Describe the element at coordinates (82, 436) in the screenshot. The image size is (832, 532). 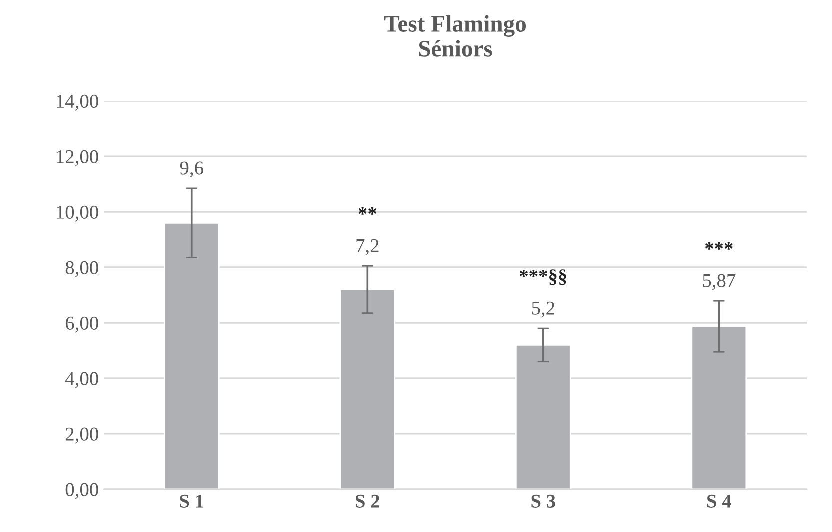
I see `y-tick-label: 2,00` at that location.